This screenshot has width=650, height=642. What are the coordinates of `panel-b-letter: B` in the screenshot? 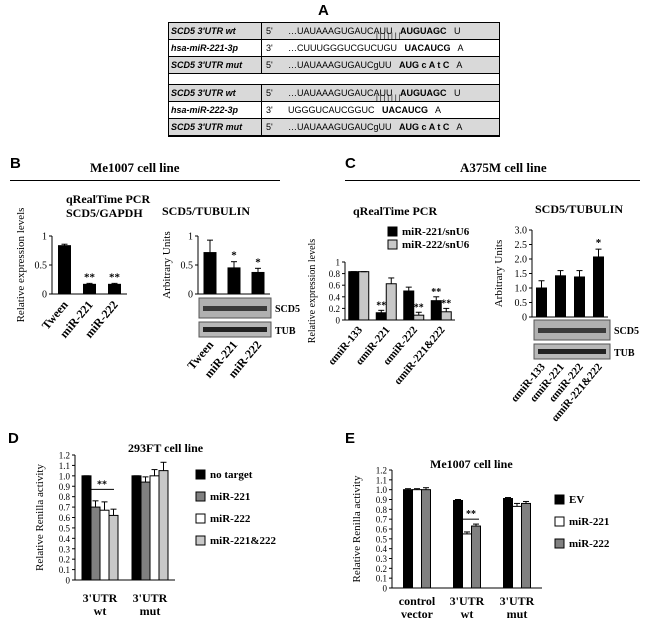 It's located at (15, 163).